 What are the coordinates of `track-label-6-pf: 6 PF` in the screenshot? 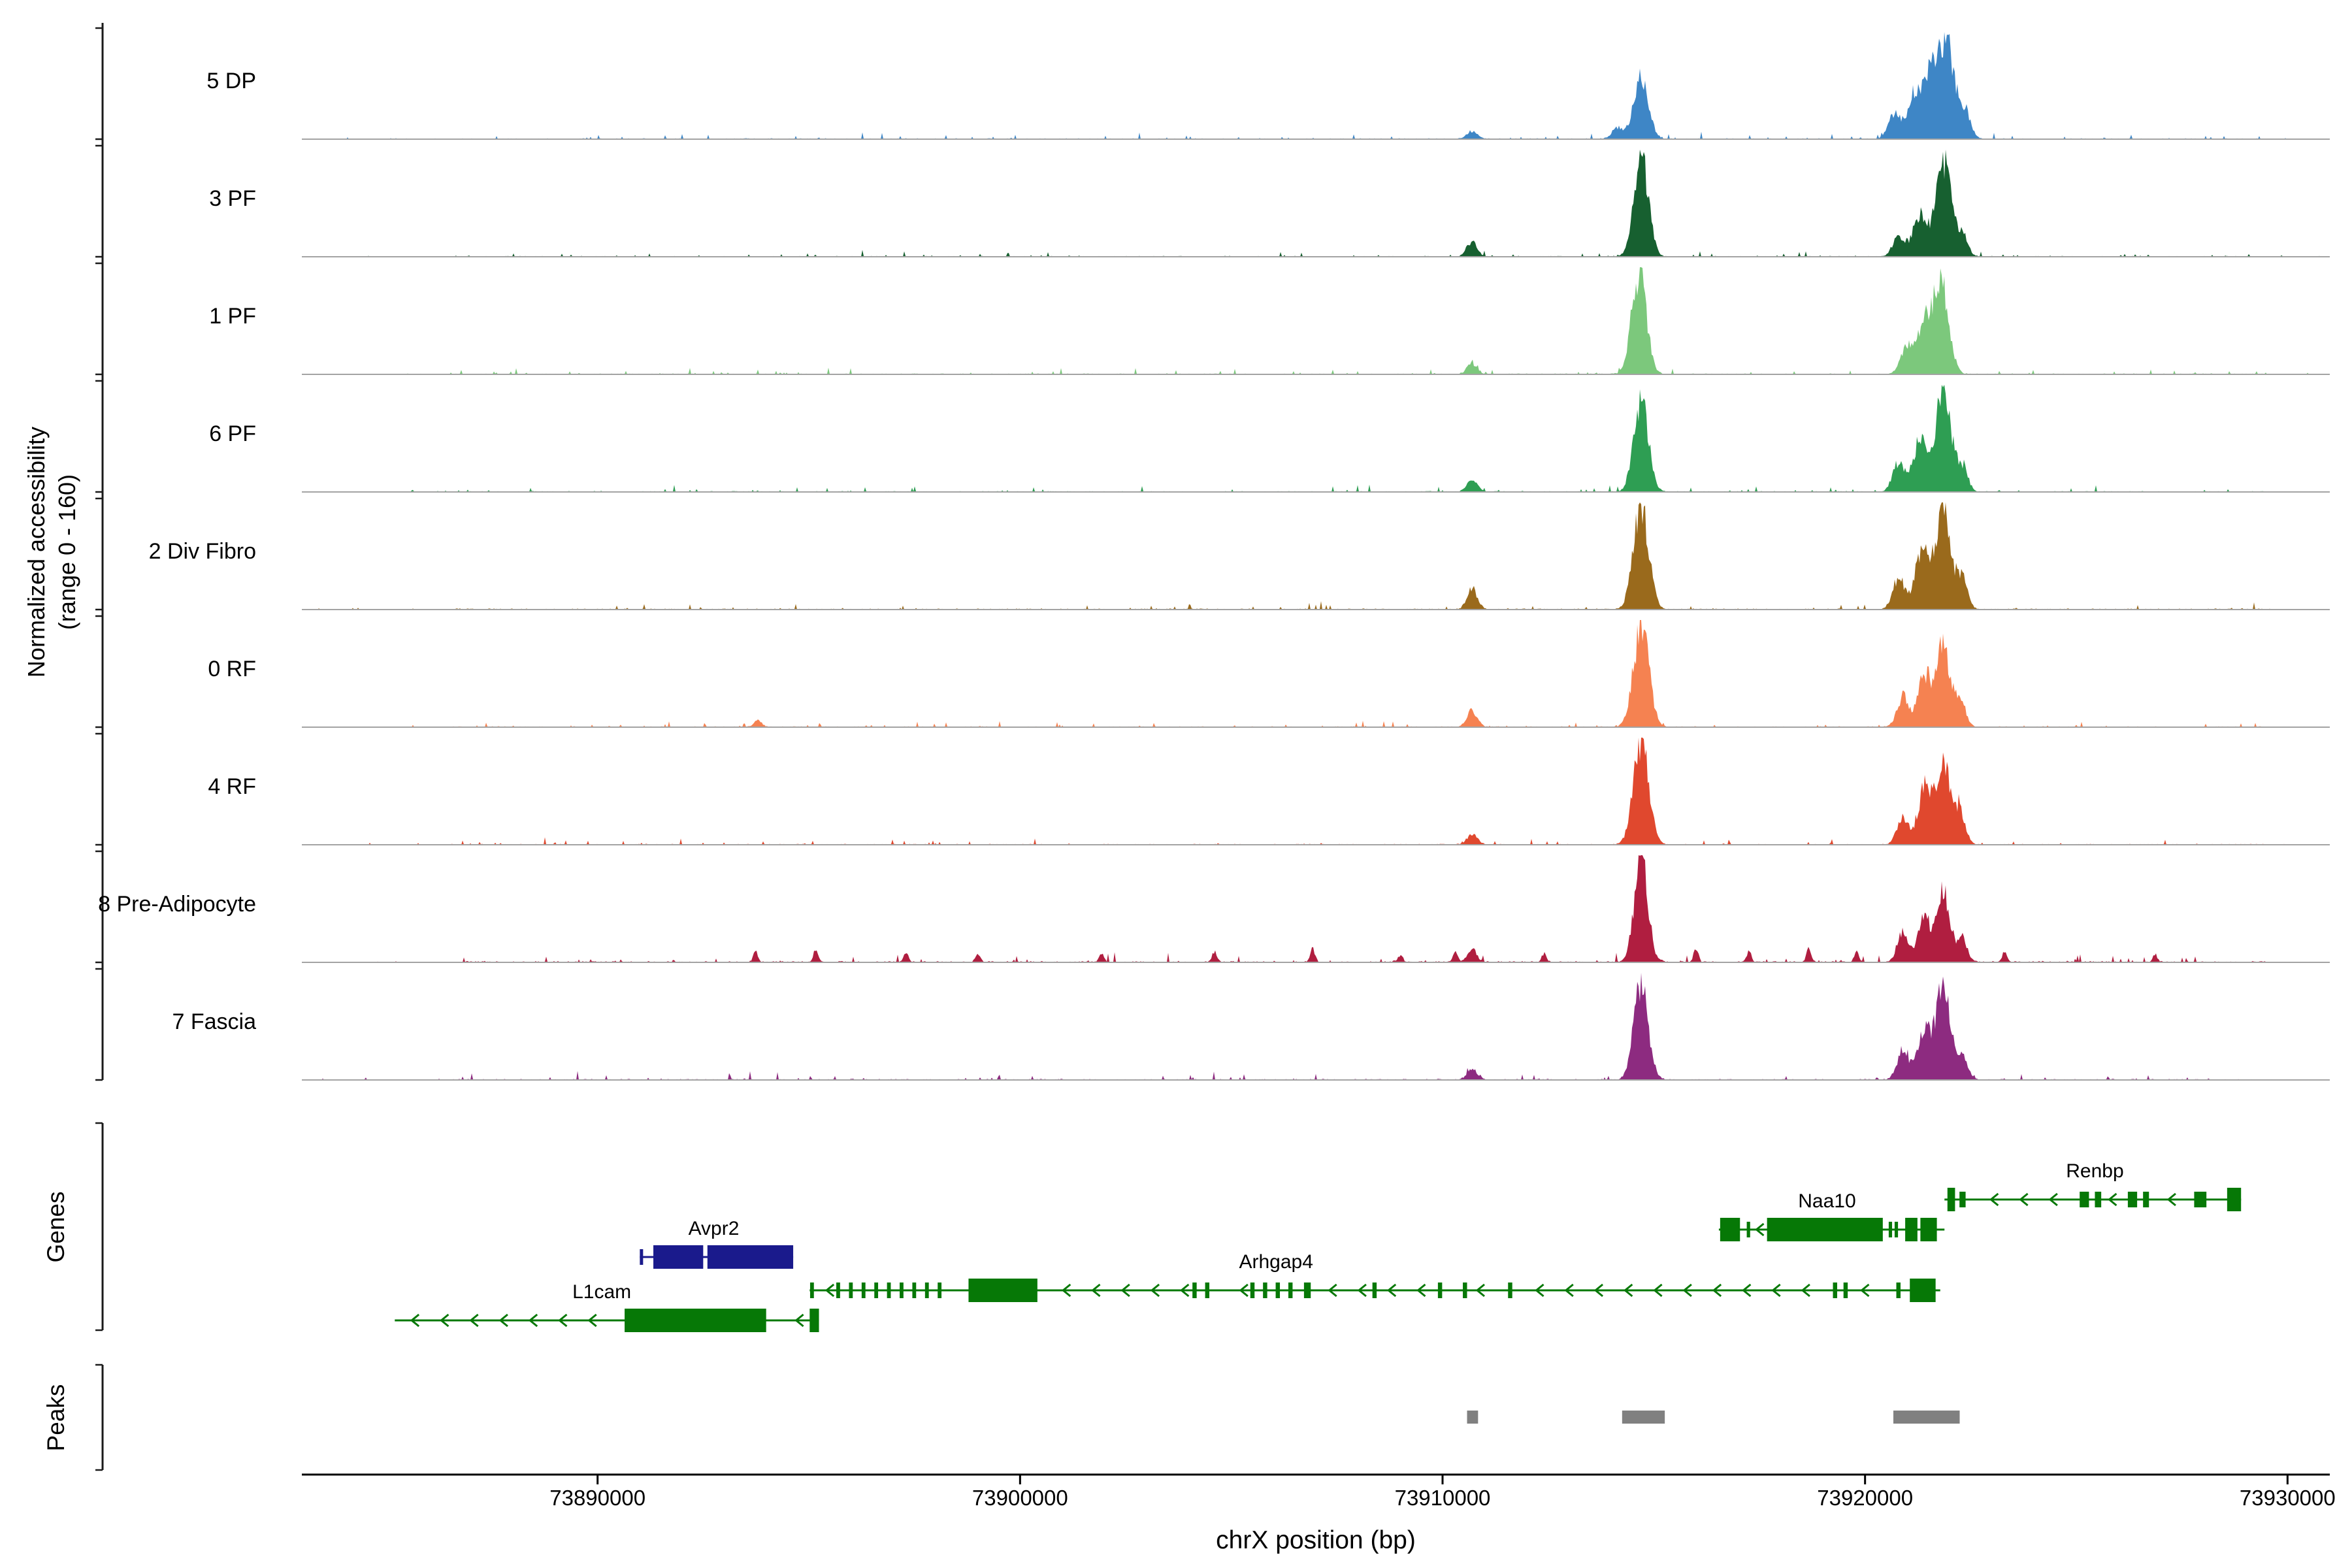 It's located at (232, 433).